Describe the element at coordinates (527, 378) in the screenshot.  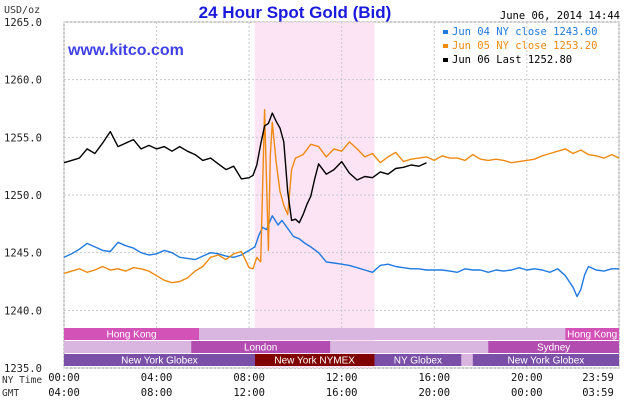
I see `x-tick-label-ny: 20:00` at that location.